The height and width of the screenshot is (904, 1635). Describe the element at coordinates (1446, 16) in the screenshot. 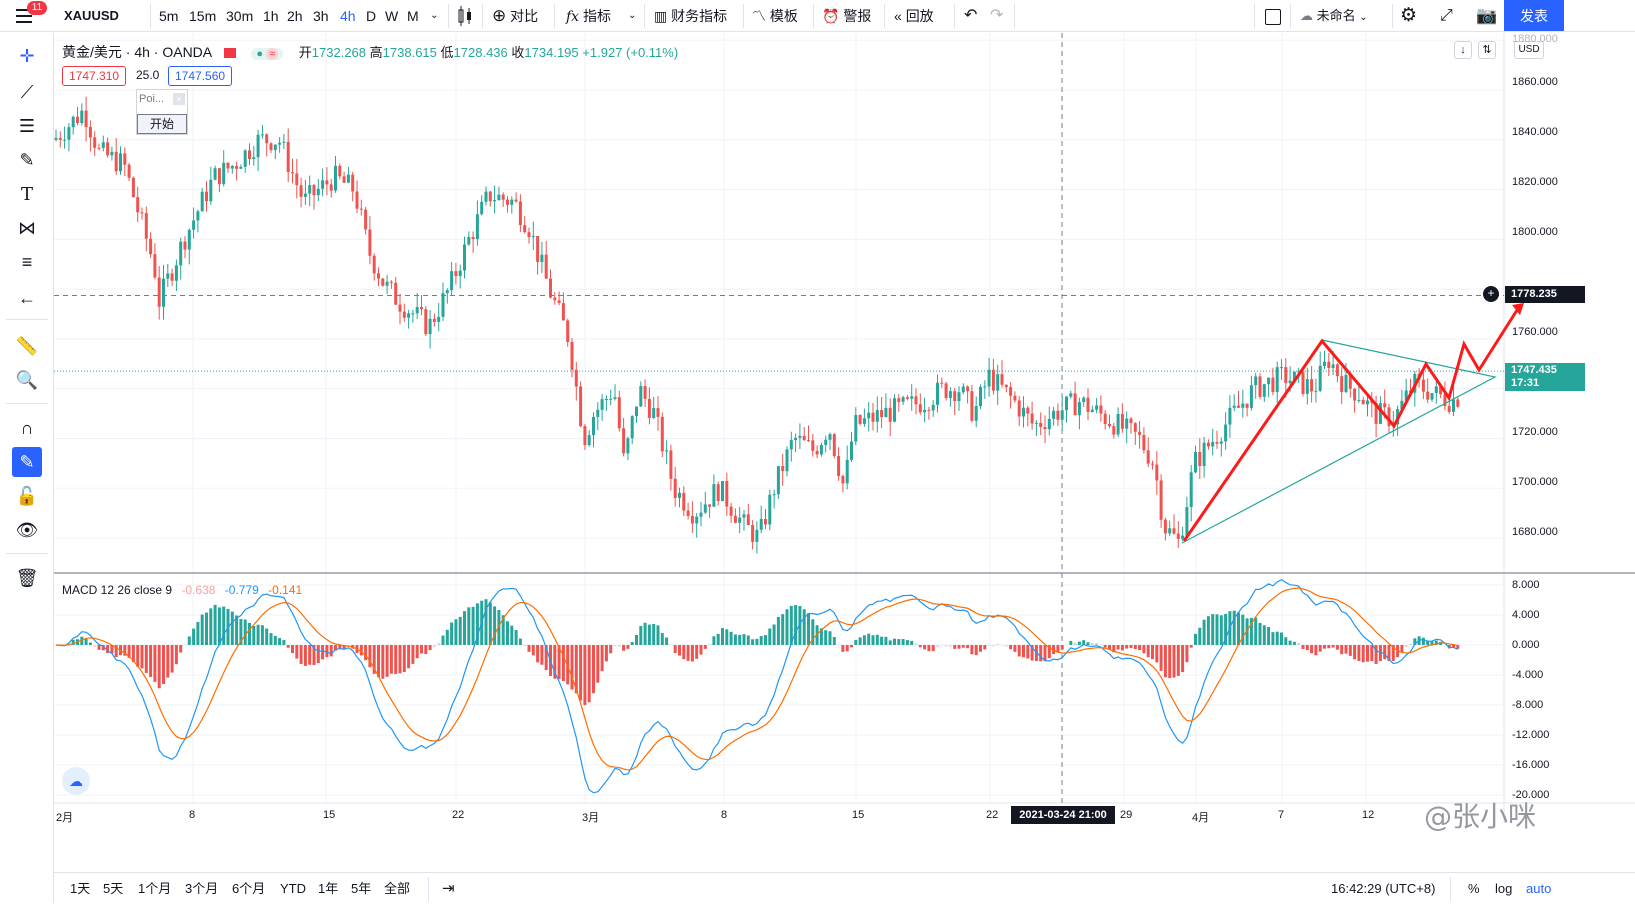

I see `fullscreen-button: ⤢` at that location.